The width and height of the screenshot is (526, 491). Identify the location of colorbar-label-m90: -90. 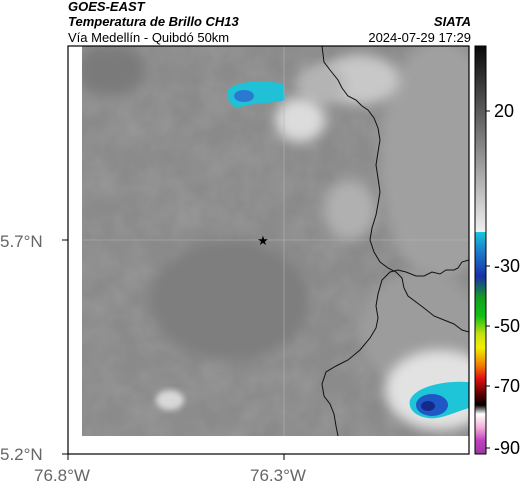
(507, 448).